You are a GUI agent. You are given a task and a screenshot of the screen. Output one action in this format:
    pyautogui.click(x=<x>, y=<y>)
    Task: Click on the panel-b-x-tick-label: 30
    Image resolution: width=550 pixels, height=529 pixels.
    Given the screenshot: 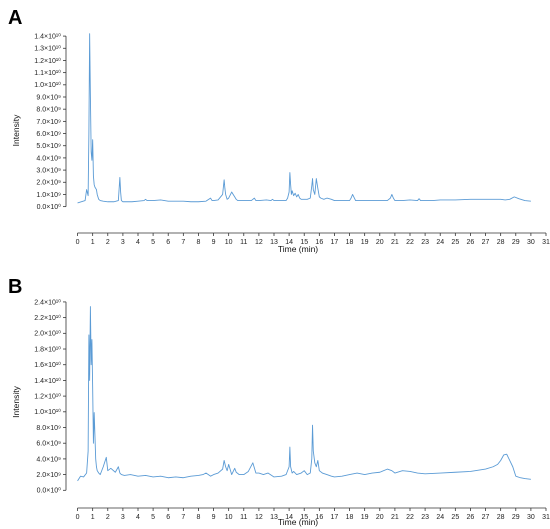 What is the action you would take?
    pyautogui.click(x=531, y=517)
    